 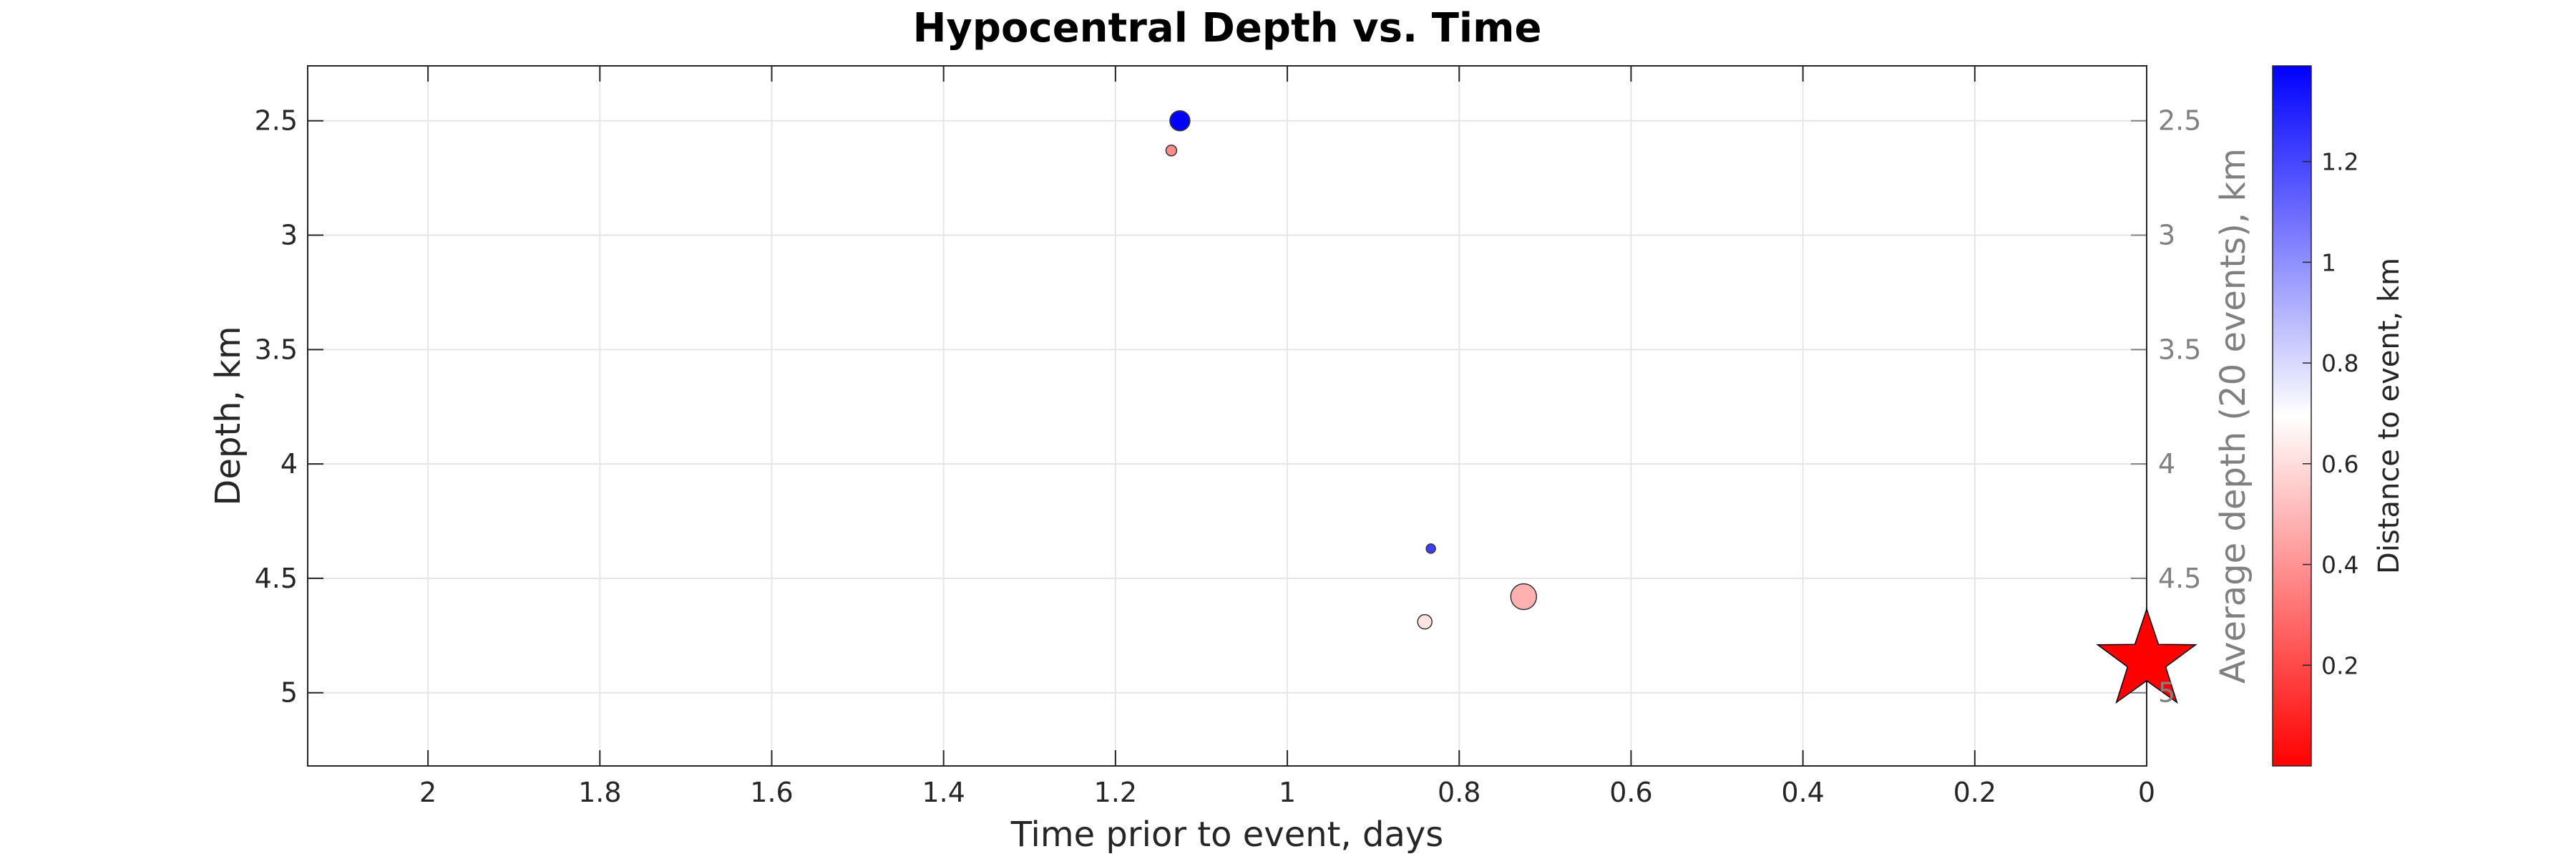 I want to click on y-right-tick-label: 4.5, so click(x=2179, y=578).